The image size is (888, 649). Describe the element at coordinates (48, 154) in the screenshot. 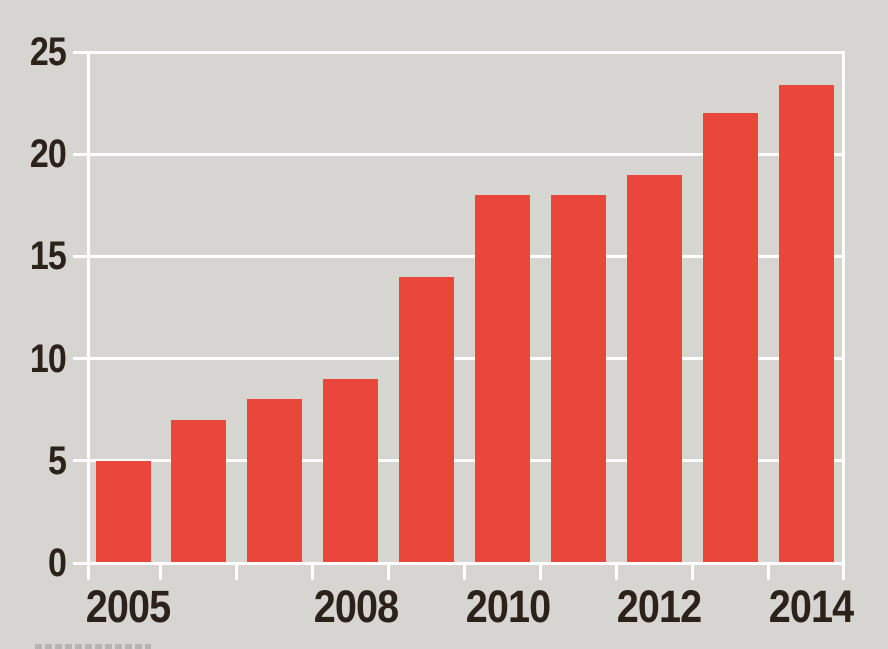

I see `y-tick-label-20: 20` at that location.